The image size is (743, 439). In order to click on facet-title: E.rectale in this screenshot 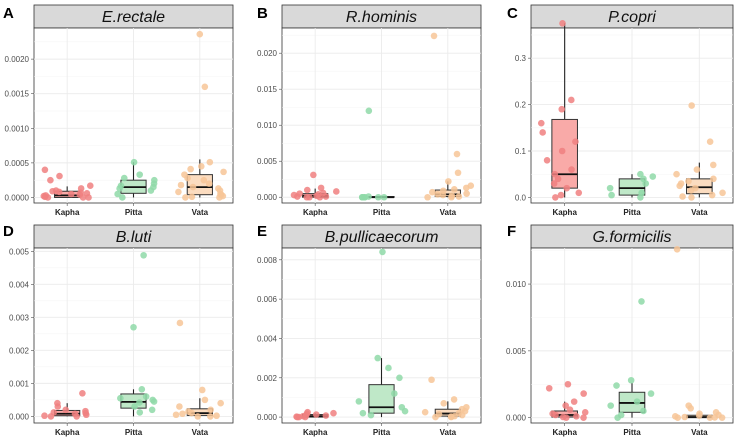, I will do `click(133, 17)`.